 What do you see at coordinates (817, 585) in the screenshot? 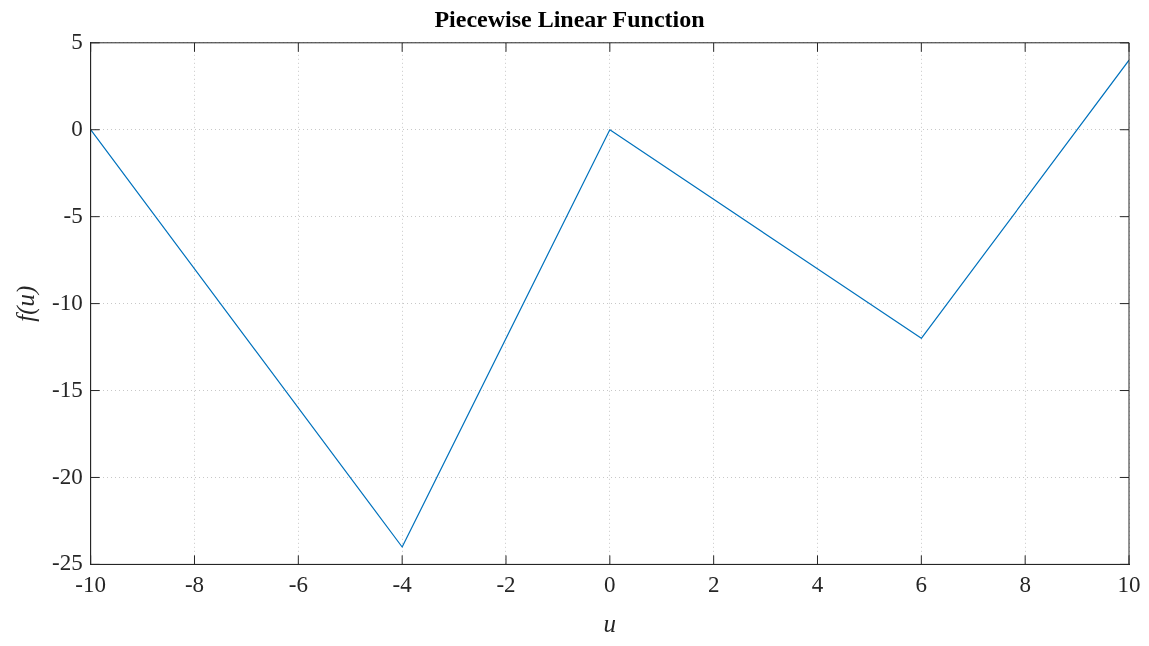
I see `x-tick-label: 4` at bounding box center [817, 585].